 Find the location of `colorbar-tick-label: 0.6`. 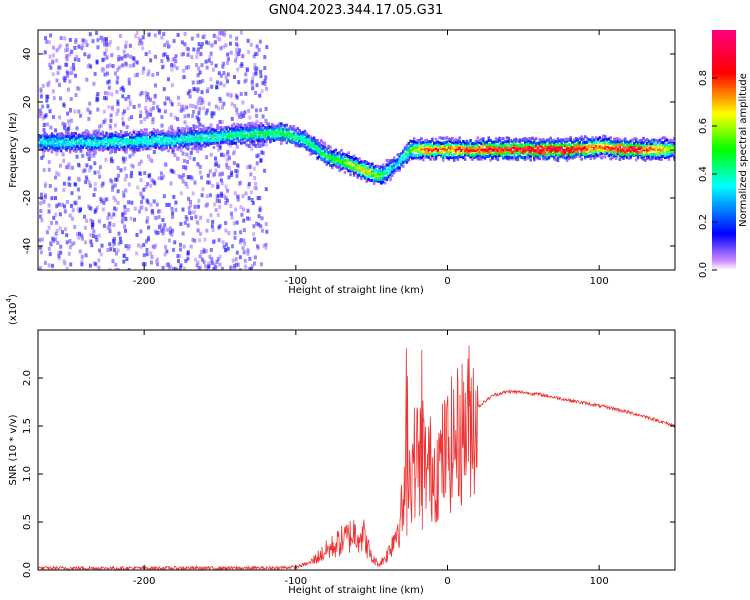

colorbar-tick-label: 0.6 is located at coordinates (703, 126).